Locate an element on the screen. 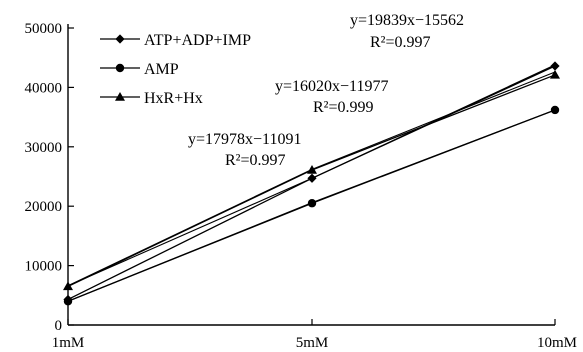 The image size is (583, 352). fit-r-squared: R²=0.999 is located at coordinates (343, 107).